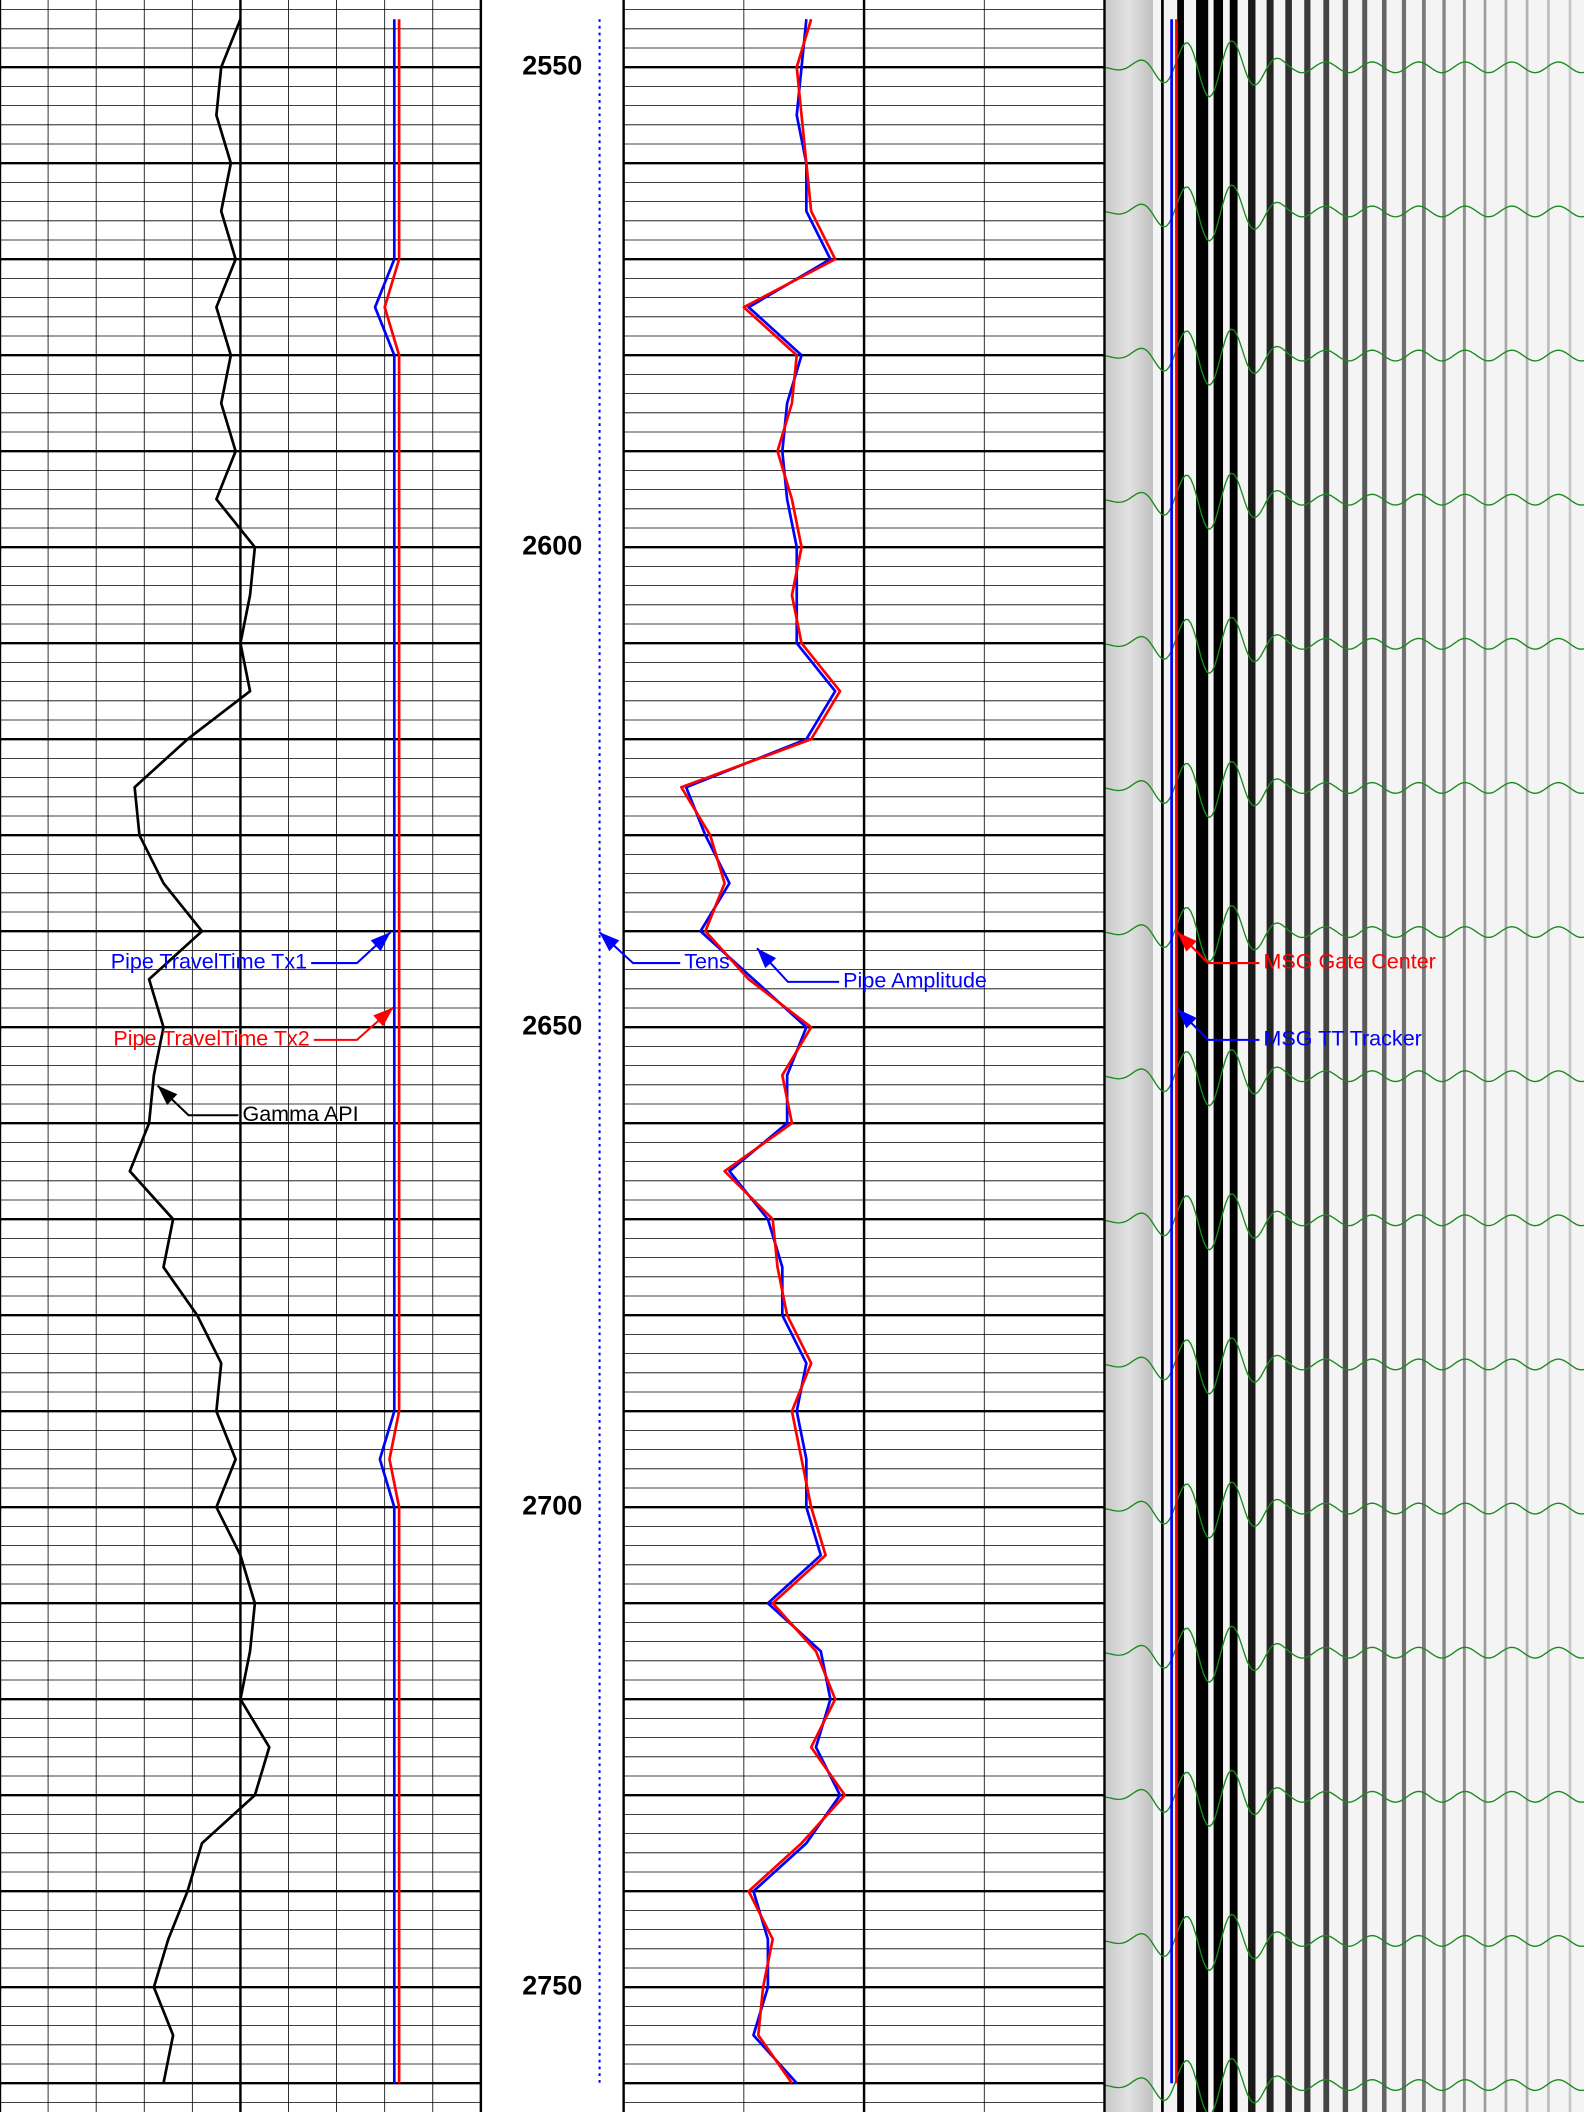  What do you see at coordinates (552, 1025) in the screenshot?
I see `depth-label: 2650` at bounding box center [552, 1025].